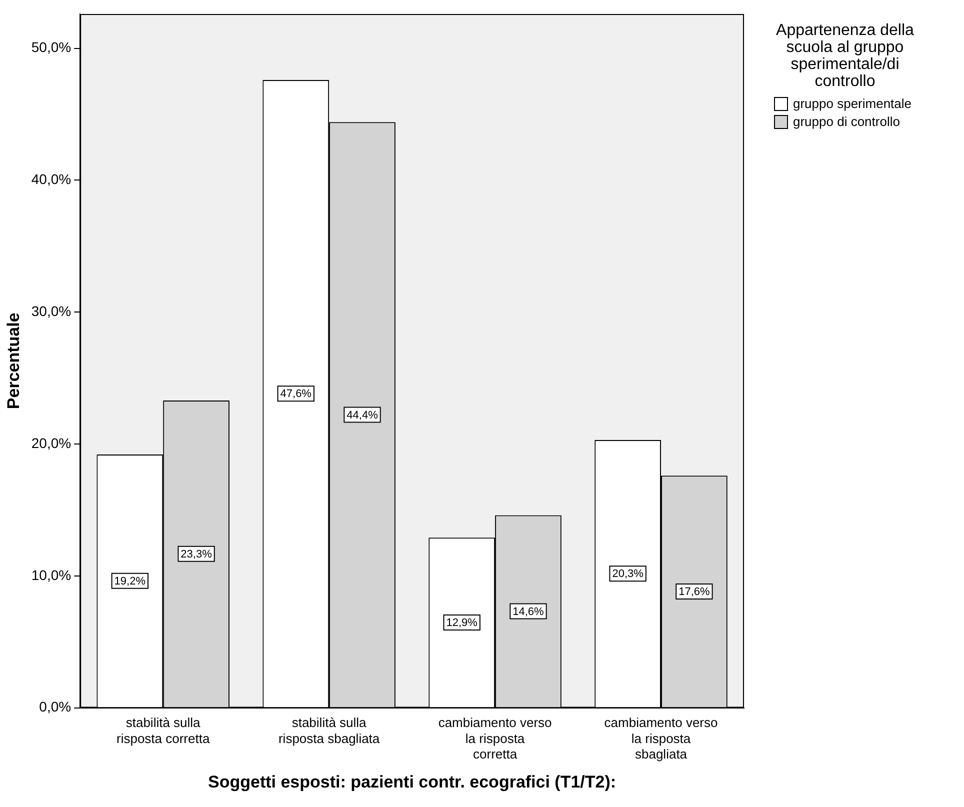  What do you see at coordinates (51, 310) in the screenshot?
I see `y-tick-label: 30,0%` at bounding box center [51, 310].